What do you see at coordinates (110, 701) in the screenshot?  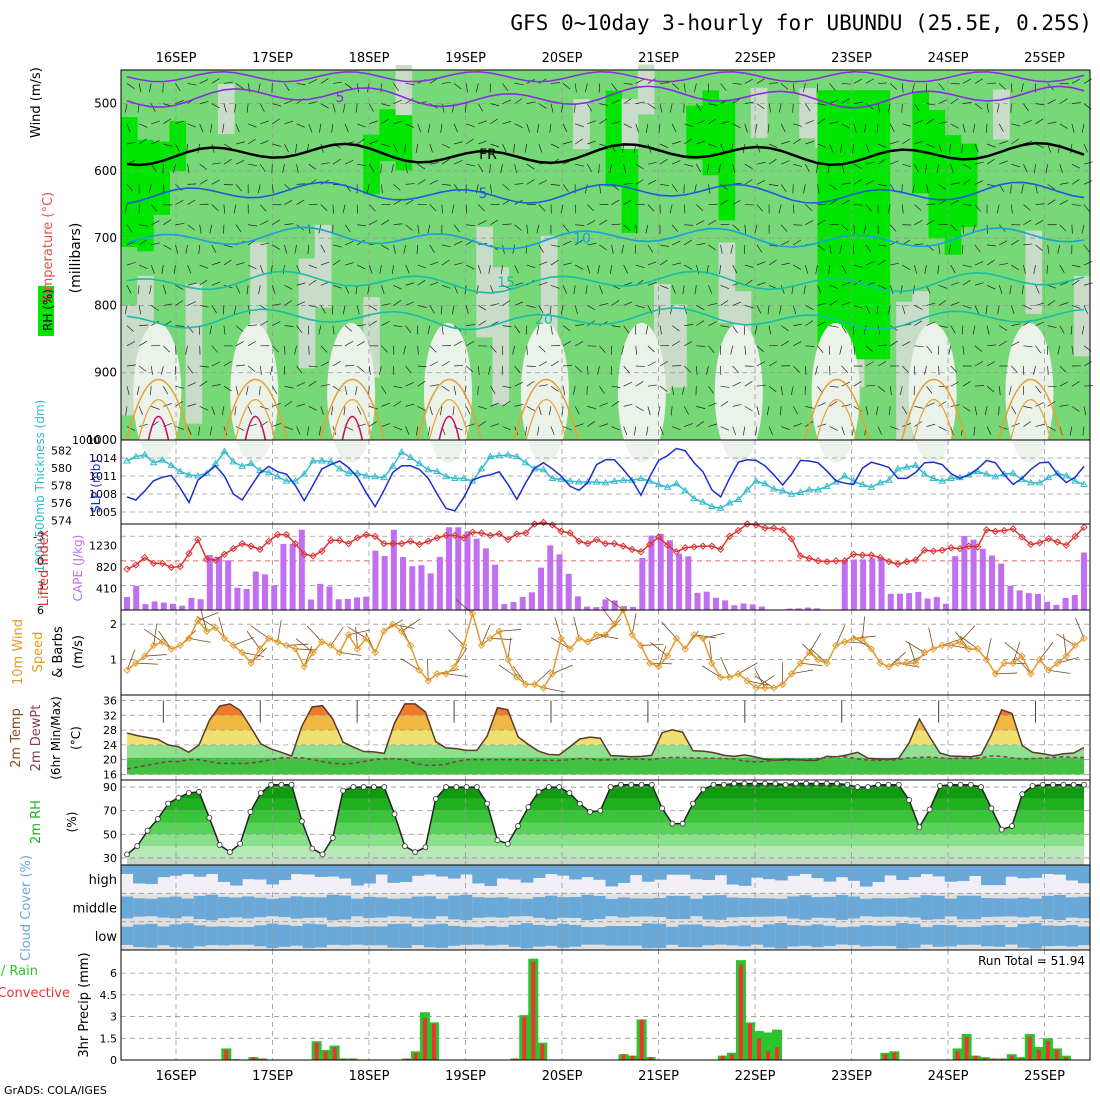 I see `temp-ytick-36: 36` at bounding box center [110, 701].